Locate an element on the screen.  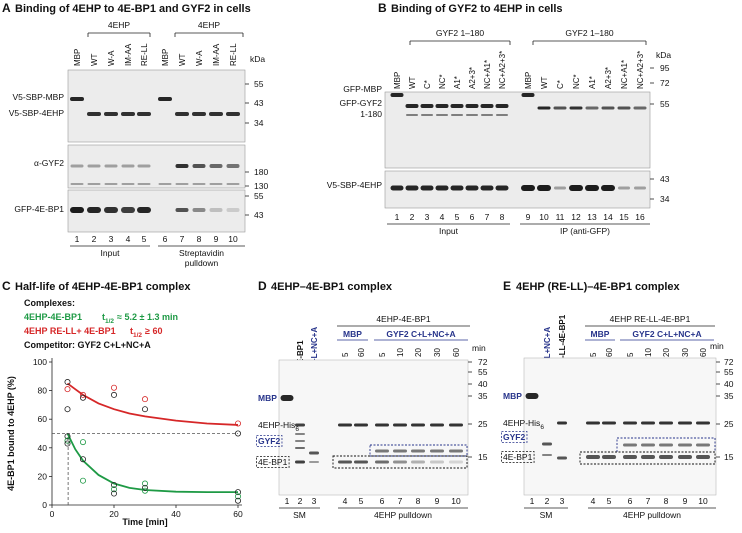
lane-number: 6 is located at coordinates (382, 501).